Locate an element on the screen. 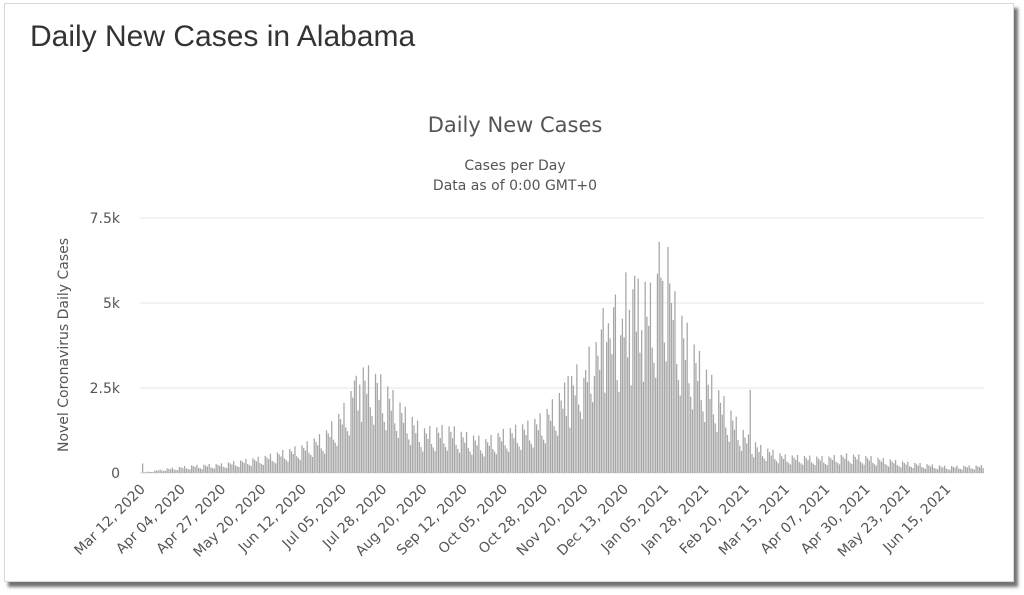 Image resolution: width=1024 pixels, height=595 pixels. y-axis-label: Novel Coronavirus Daily Cases is located at coordinates (64, 345).